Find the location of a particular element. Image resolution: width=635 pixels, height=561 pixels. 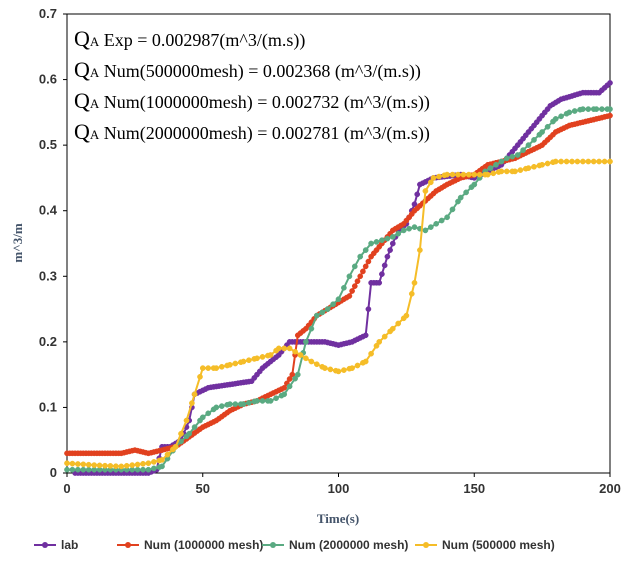

legend-item: Num (2000000 mesh) is located at coordinates (335, 545).